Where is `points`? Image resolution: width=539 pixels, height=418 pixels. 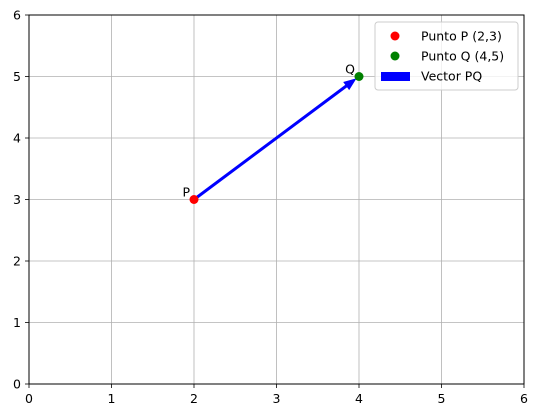 points is located at coordinates (276, 138).